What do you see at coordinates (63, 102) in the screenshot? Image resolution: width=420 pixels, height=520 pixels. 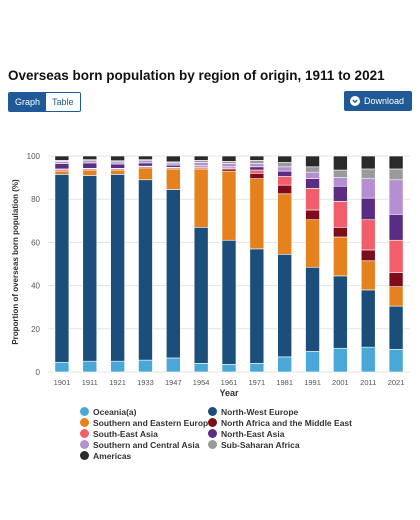 I see `tab-table: Table` at bounding box center [63, 102].